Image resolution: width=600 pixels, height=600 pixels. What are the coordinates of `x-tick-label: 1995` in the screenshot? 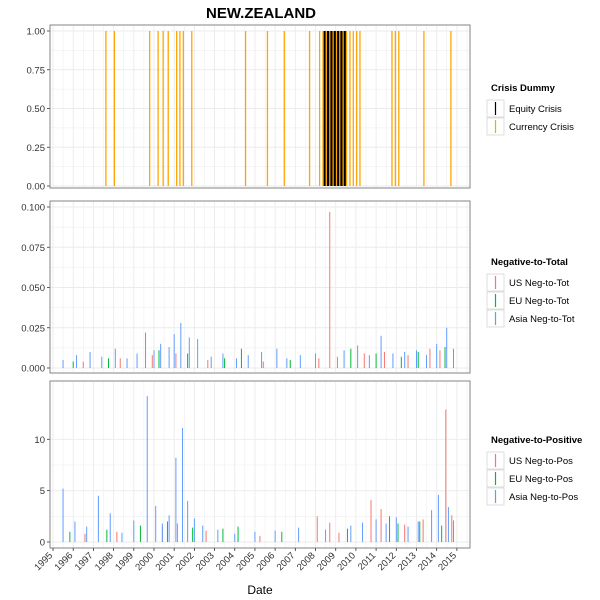 It's located at (43, 561).